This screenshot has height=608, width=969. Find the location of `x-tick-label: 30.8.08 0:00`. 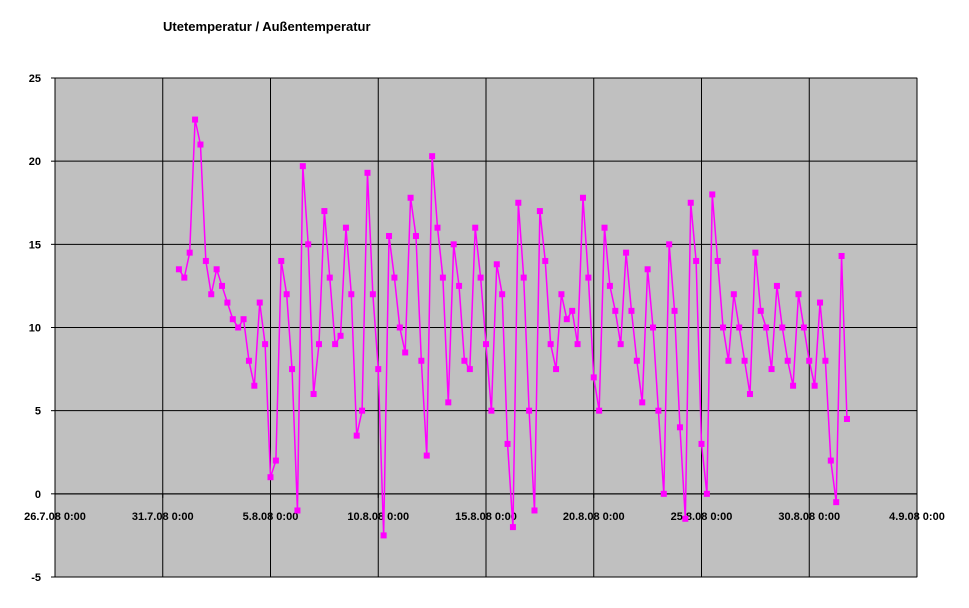

x-tick-label: 30.8.08 0:00 is located at coordinates (809, 517).